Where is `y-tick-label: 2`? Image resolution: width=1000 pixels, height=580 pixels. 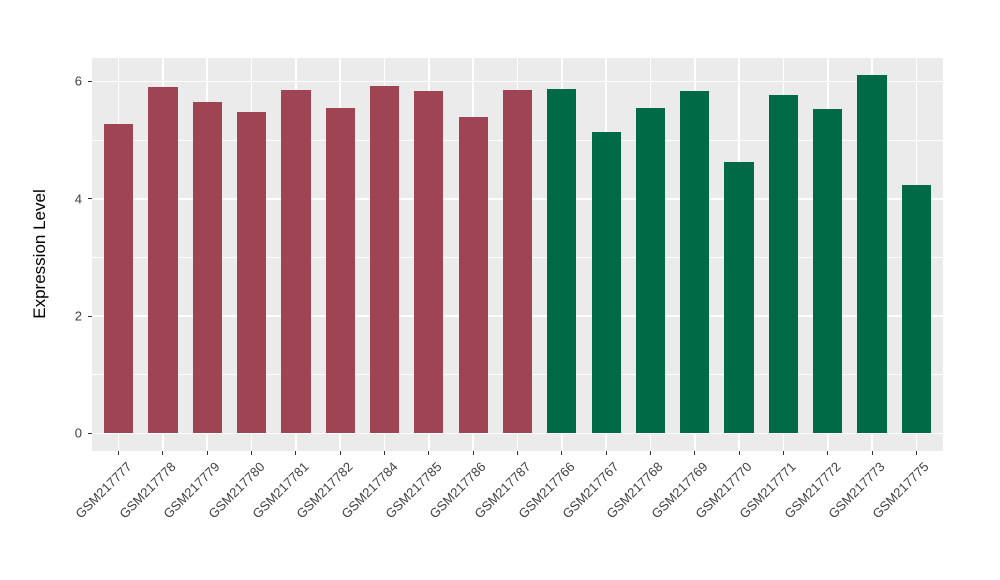
y-tick-label: 2 is located at coordinates (78, 316).